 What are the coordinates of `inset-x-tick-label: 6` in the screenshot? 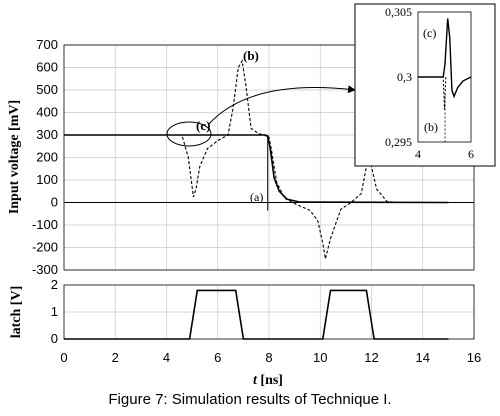 It's located at (471, 154).